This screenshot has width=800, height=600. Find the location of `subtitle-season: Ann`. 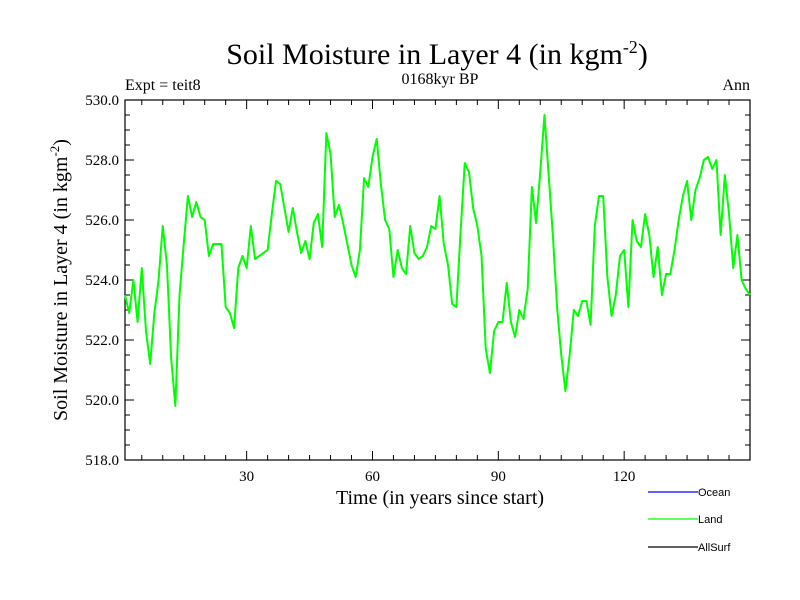

subtitle-season: Ann is located at coordinates (736, 85).